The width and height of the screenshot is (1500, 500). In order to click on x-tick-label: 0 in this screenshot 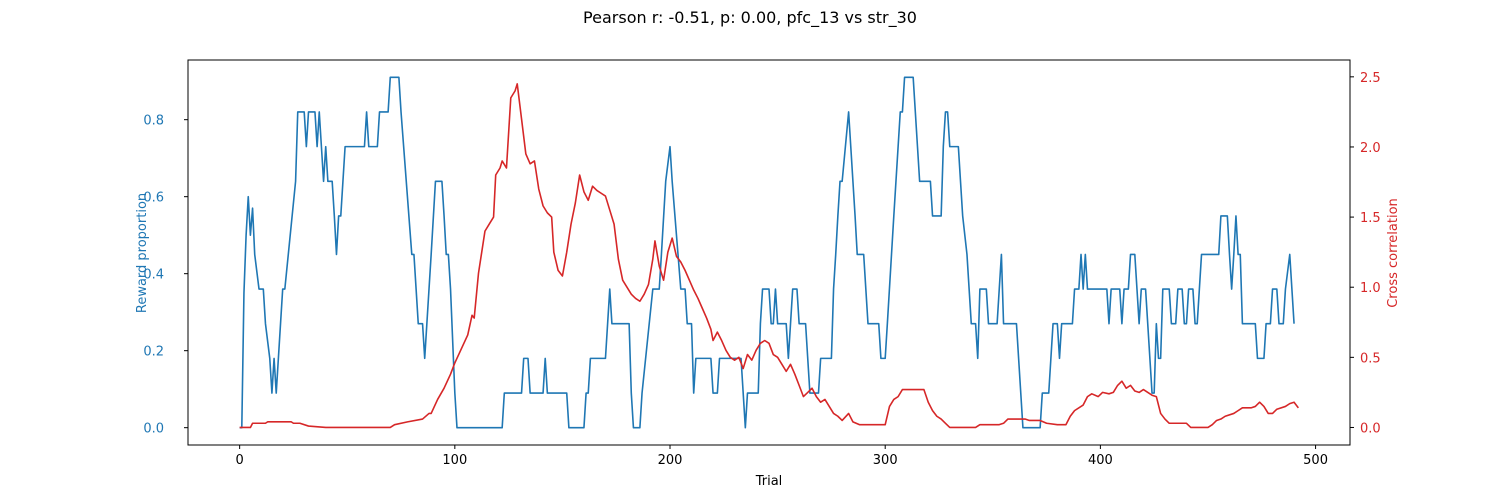, I will do `click(240, 460)`.